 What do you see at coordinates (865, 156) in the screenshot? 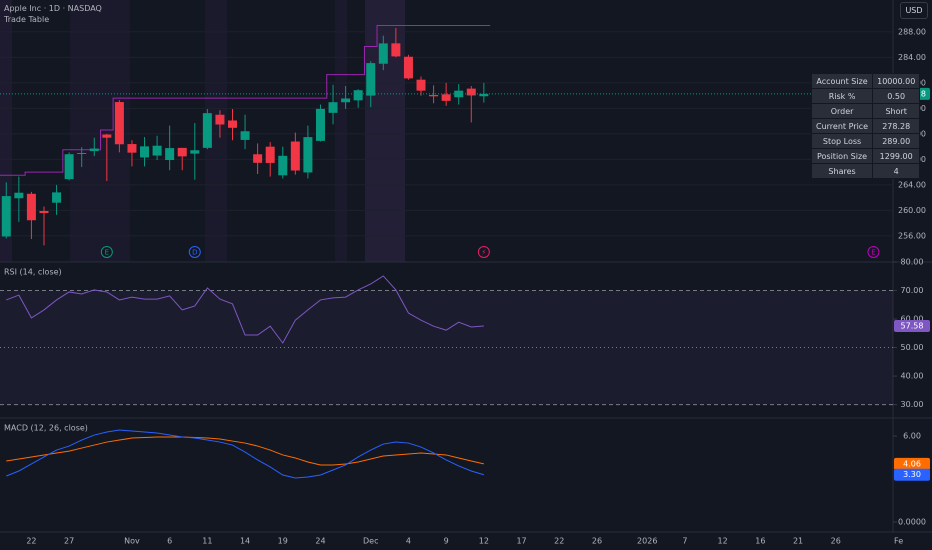
I see `table-row: Position Size 1299.00` at bounding box center [865, 156].